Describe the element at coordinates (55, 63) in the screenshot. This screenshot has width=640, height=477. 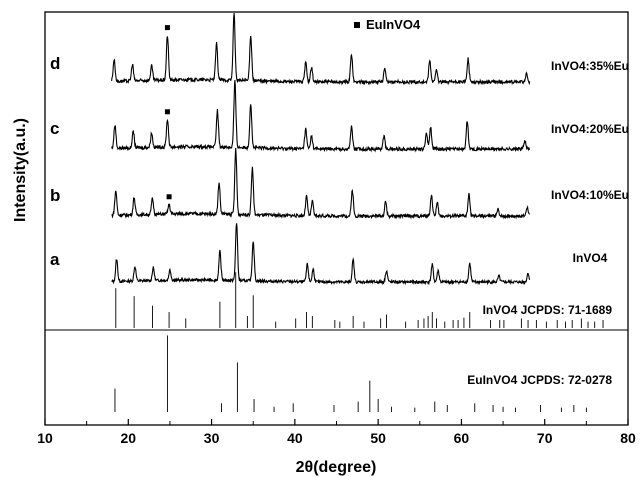
I see `series-letter: d` at that location.